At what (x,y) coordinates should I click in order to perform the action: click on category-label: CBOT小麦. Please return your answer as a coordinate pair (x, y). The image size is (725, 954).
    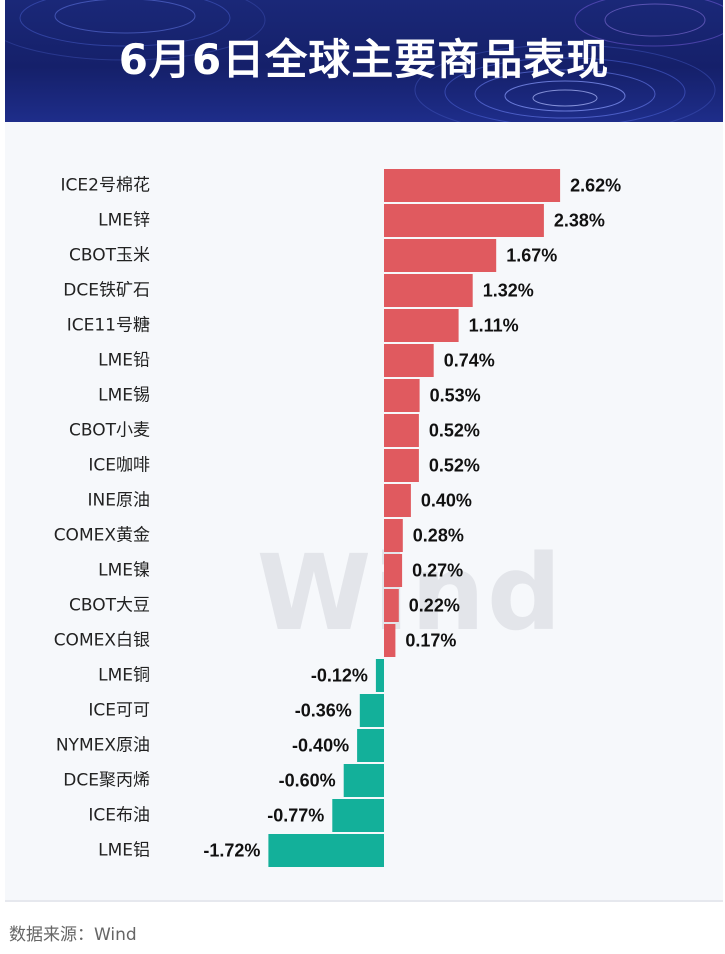
    Looking at the image, I should click on (109, 431).